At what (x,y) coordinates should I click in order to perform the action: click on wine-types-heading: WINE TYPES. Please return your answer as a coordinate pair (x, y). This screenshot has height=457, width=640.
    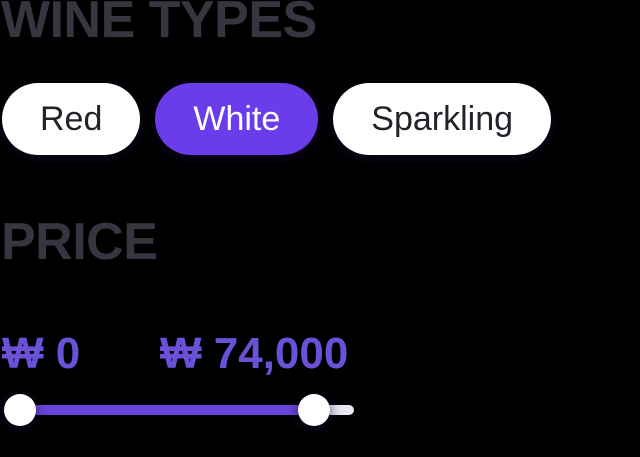
    Looking at the image, I should click on (159, 24).